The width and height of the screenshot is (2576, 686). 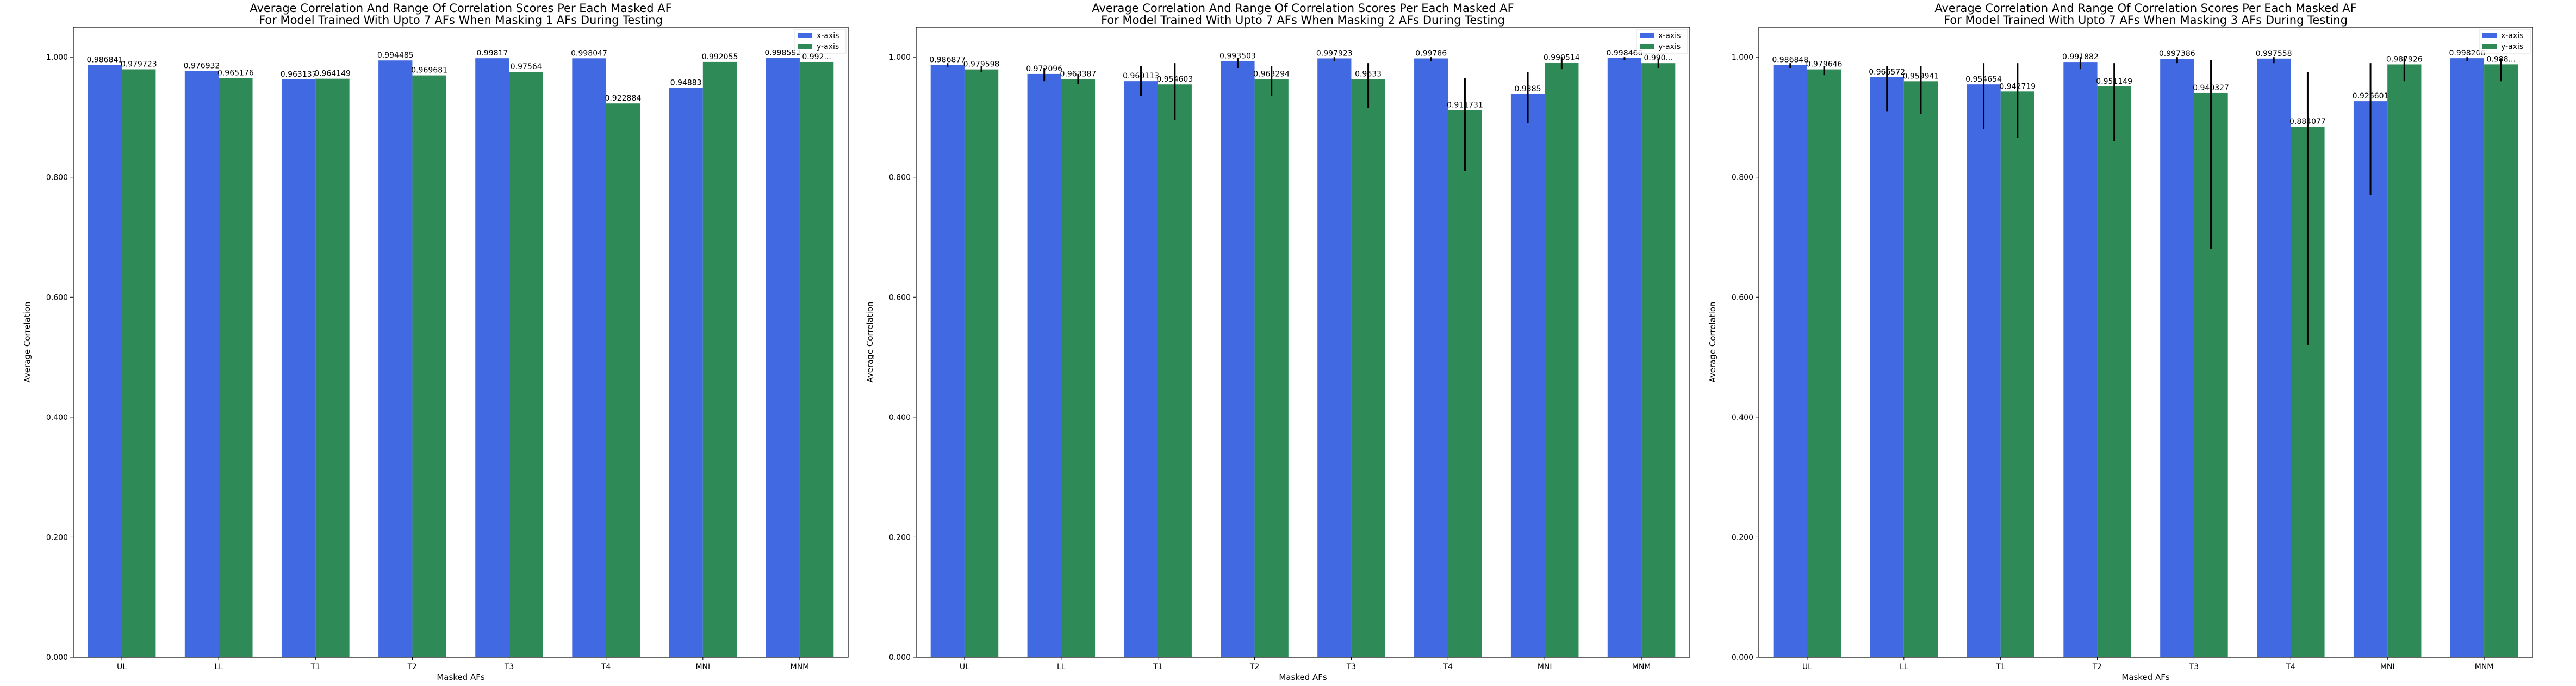 What do you see at coordinates (1527, 376) in the screenshot?
I see `bar-x-axis-MNI` at bounding box center [1527, 376].